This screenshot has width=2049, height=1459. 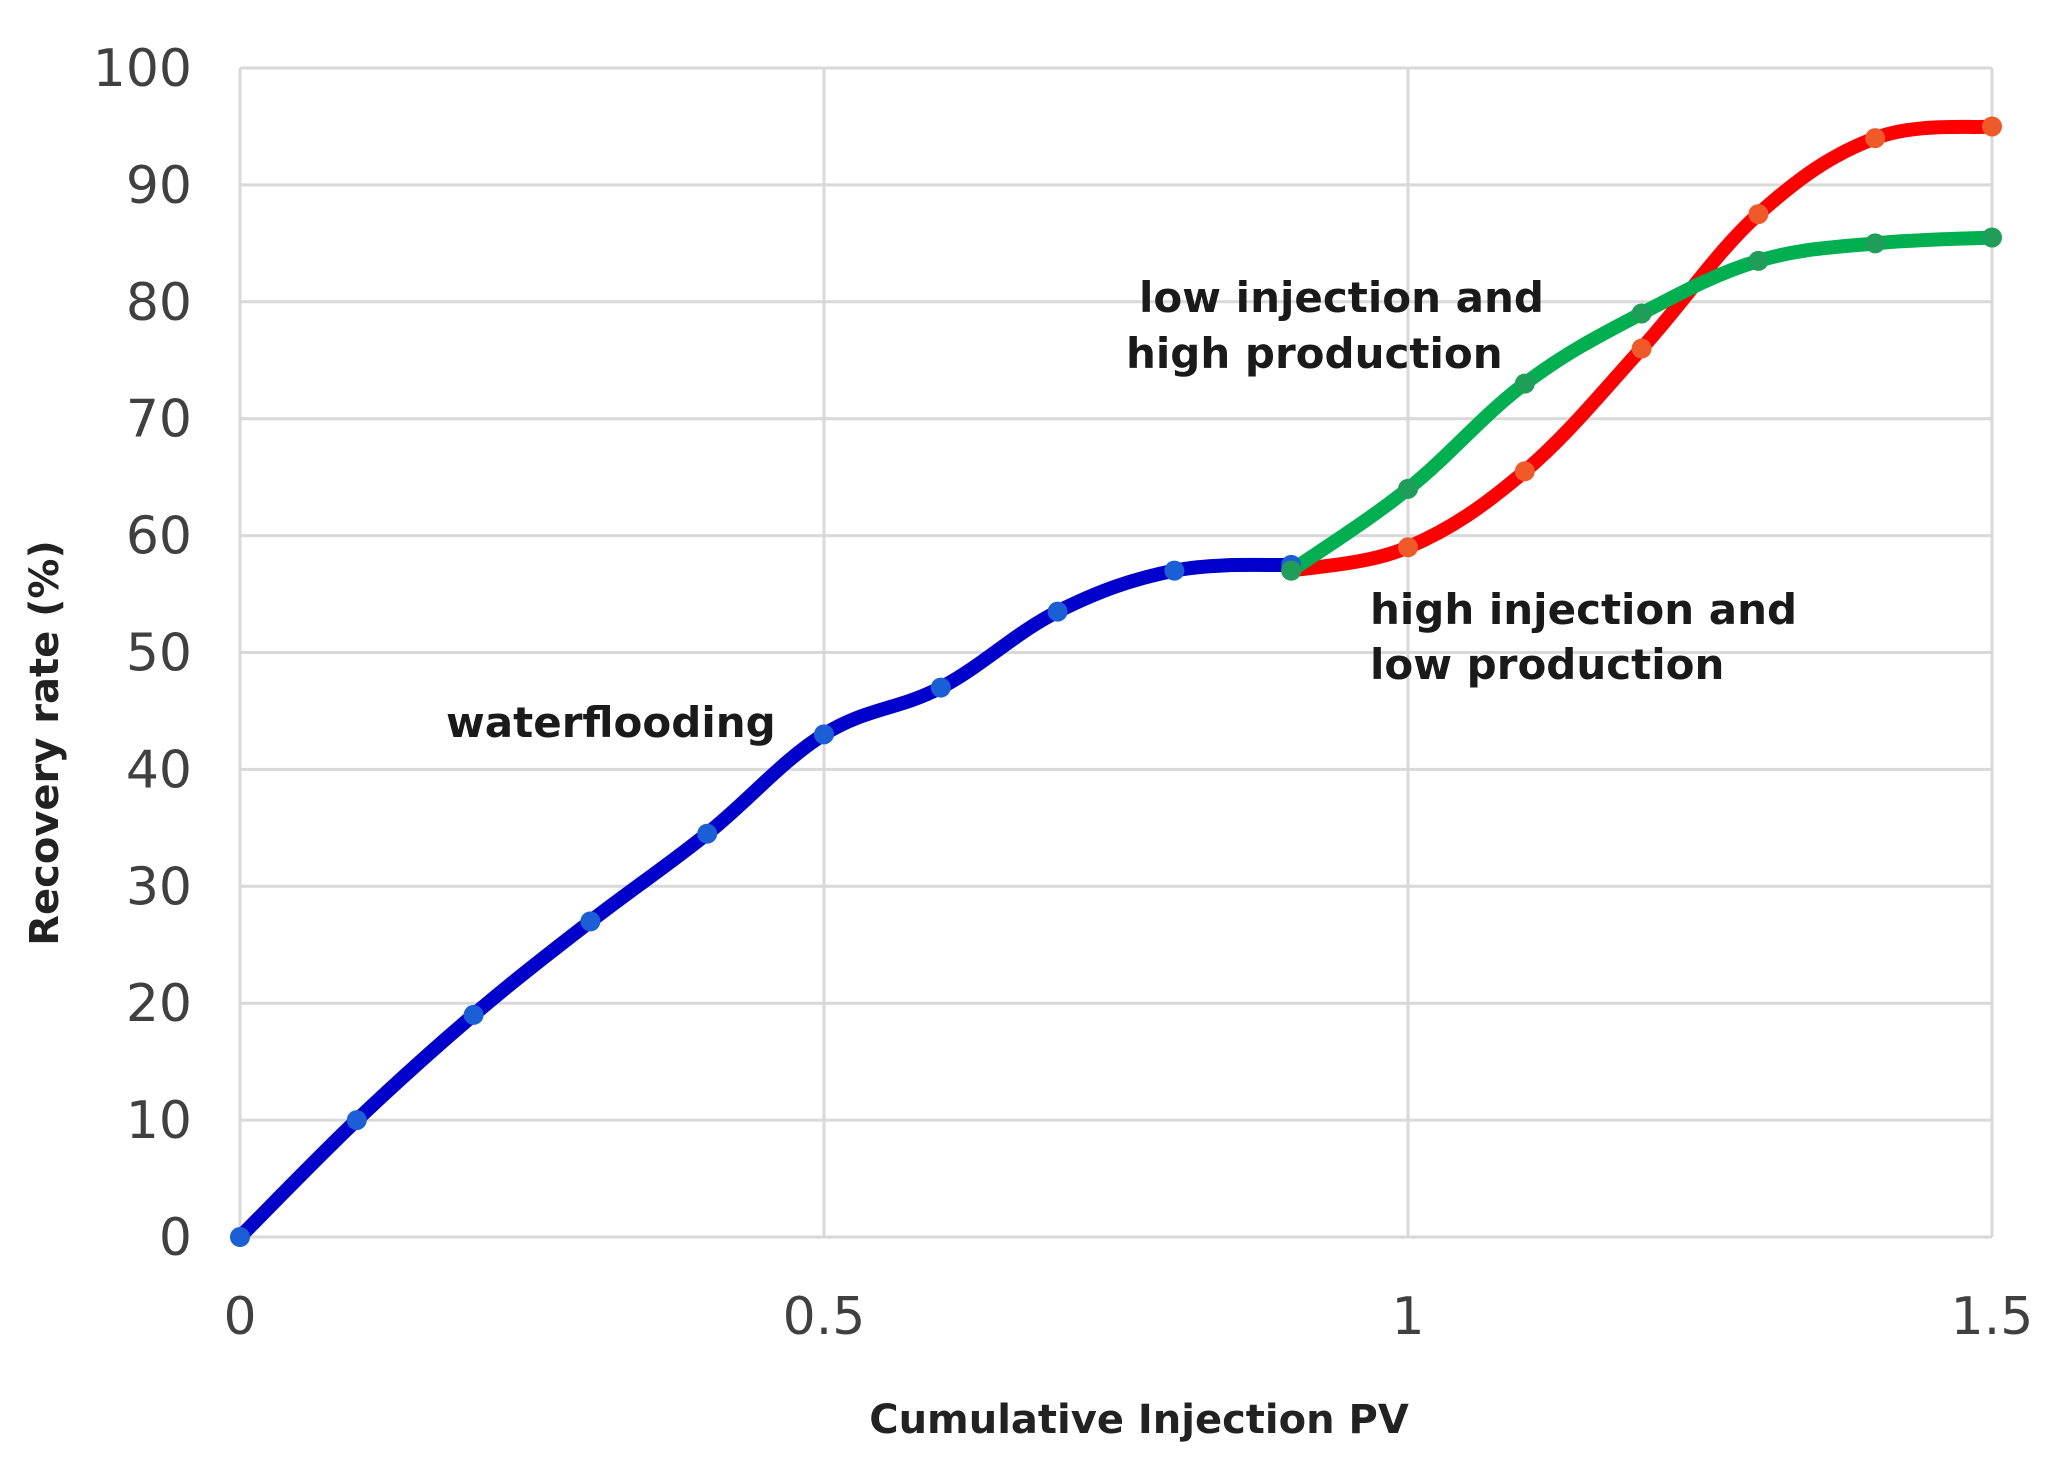 I want to click on annotation-high-injection-line-1: high injection and, so click(x=1583, y=609).